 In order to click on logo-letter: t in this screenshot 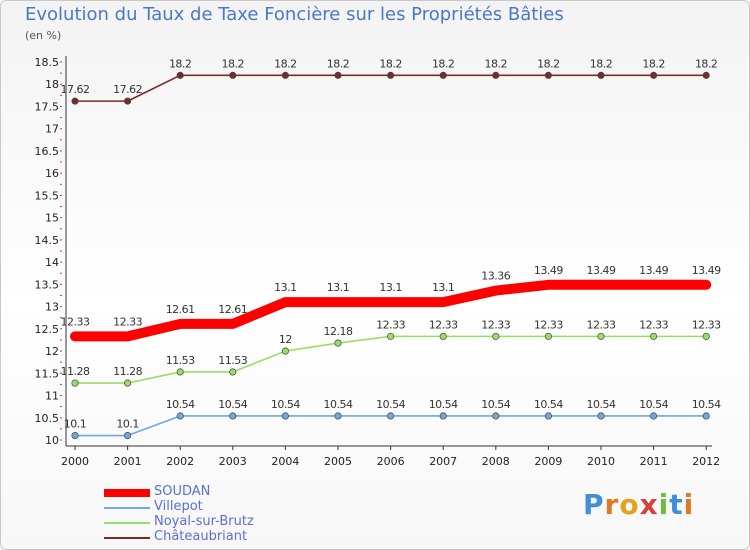, I will do `click(676, 504)`.